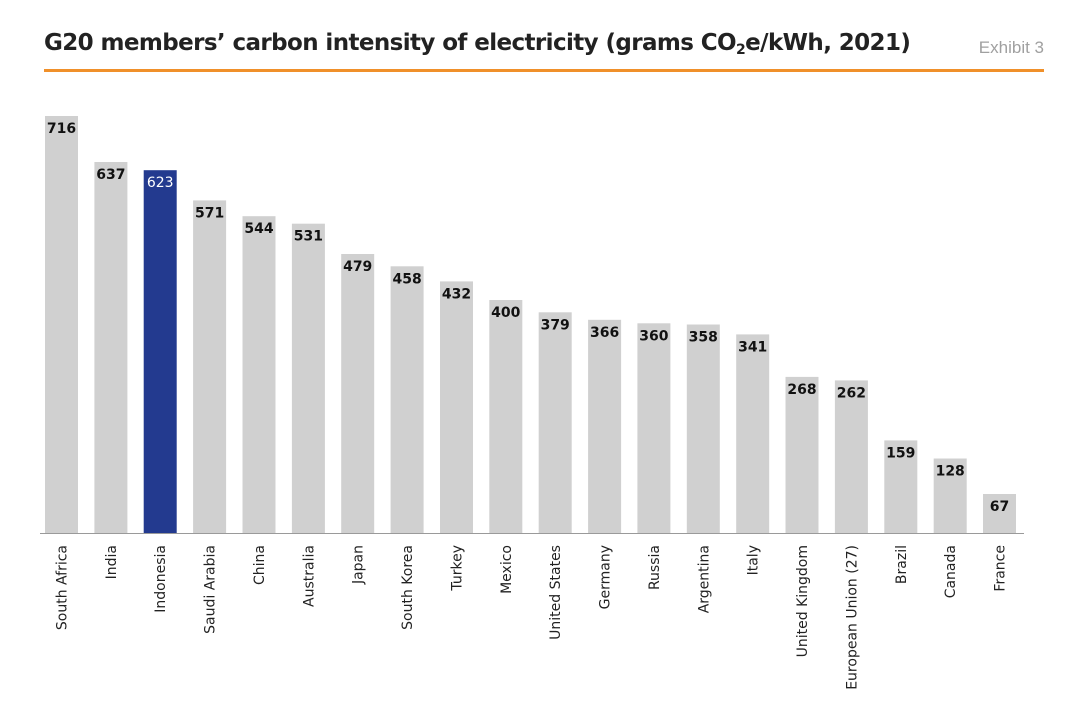 The height and width of the screenshot is (720, 1080). Describe the element at coordinates (752, 347) in the screenshot. I see `value-label-italy: 341` at that location.